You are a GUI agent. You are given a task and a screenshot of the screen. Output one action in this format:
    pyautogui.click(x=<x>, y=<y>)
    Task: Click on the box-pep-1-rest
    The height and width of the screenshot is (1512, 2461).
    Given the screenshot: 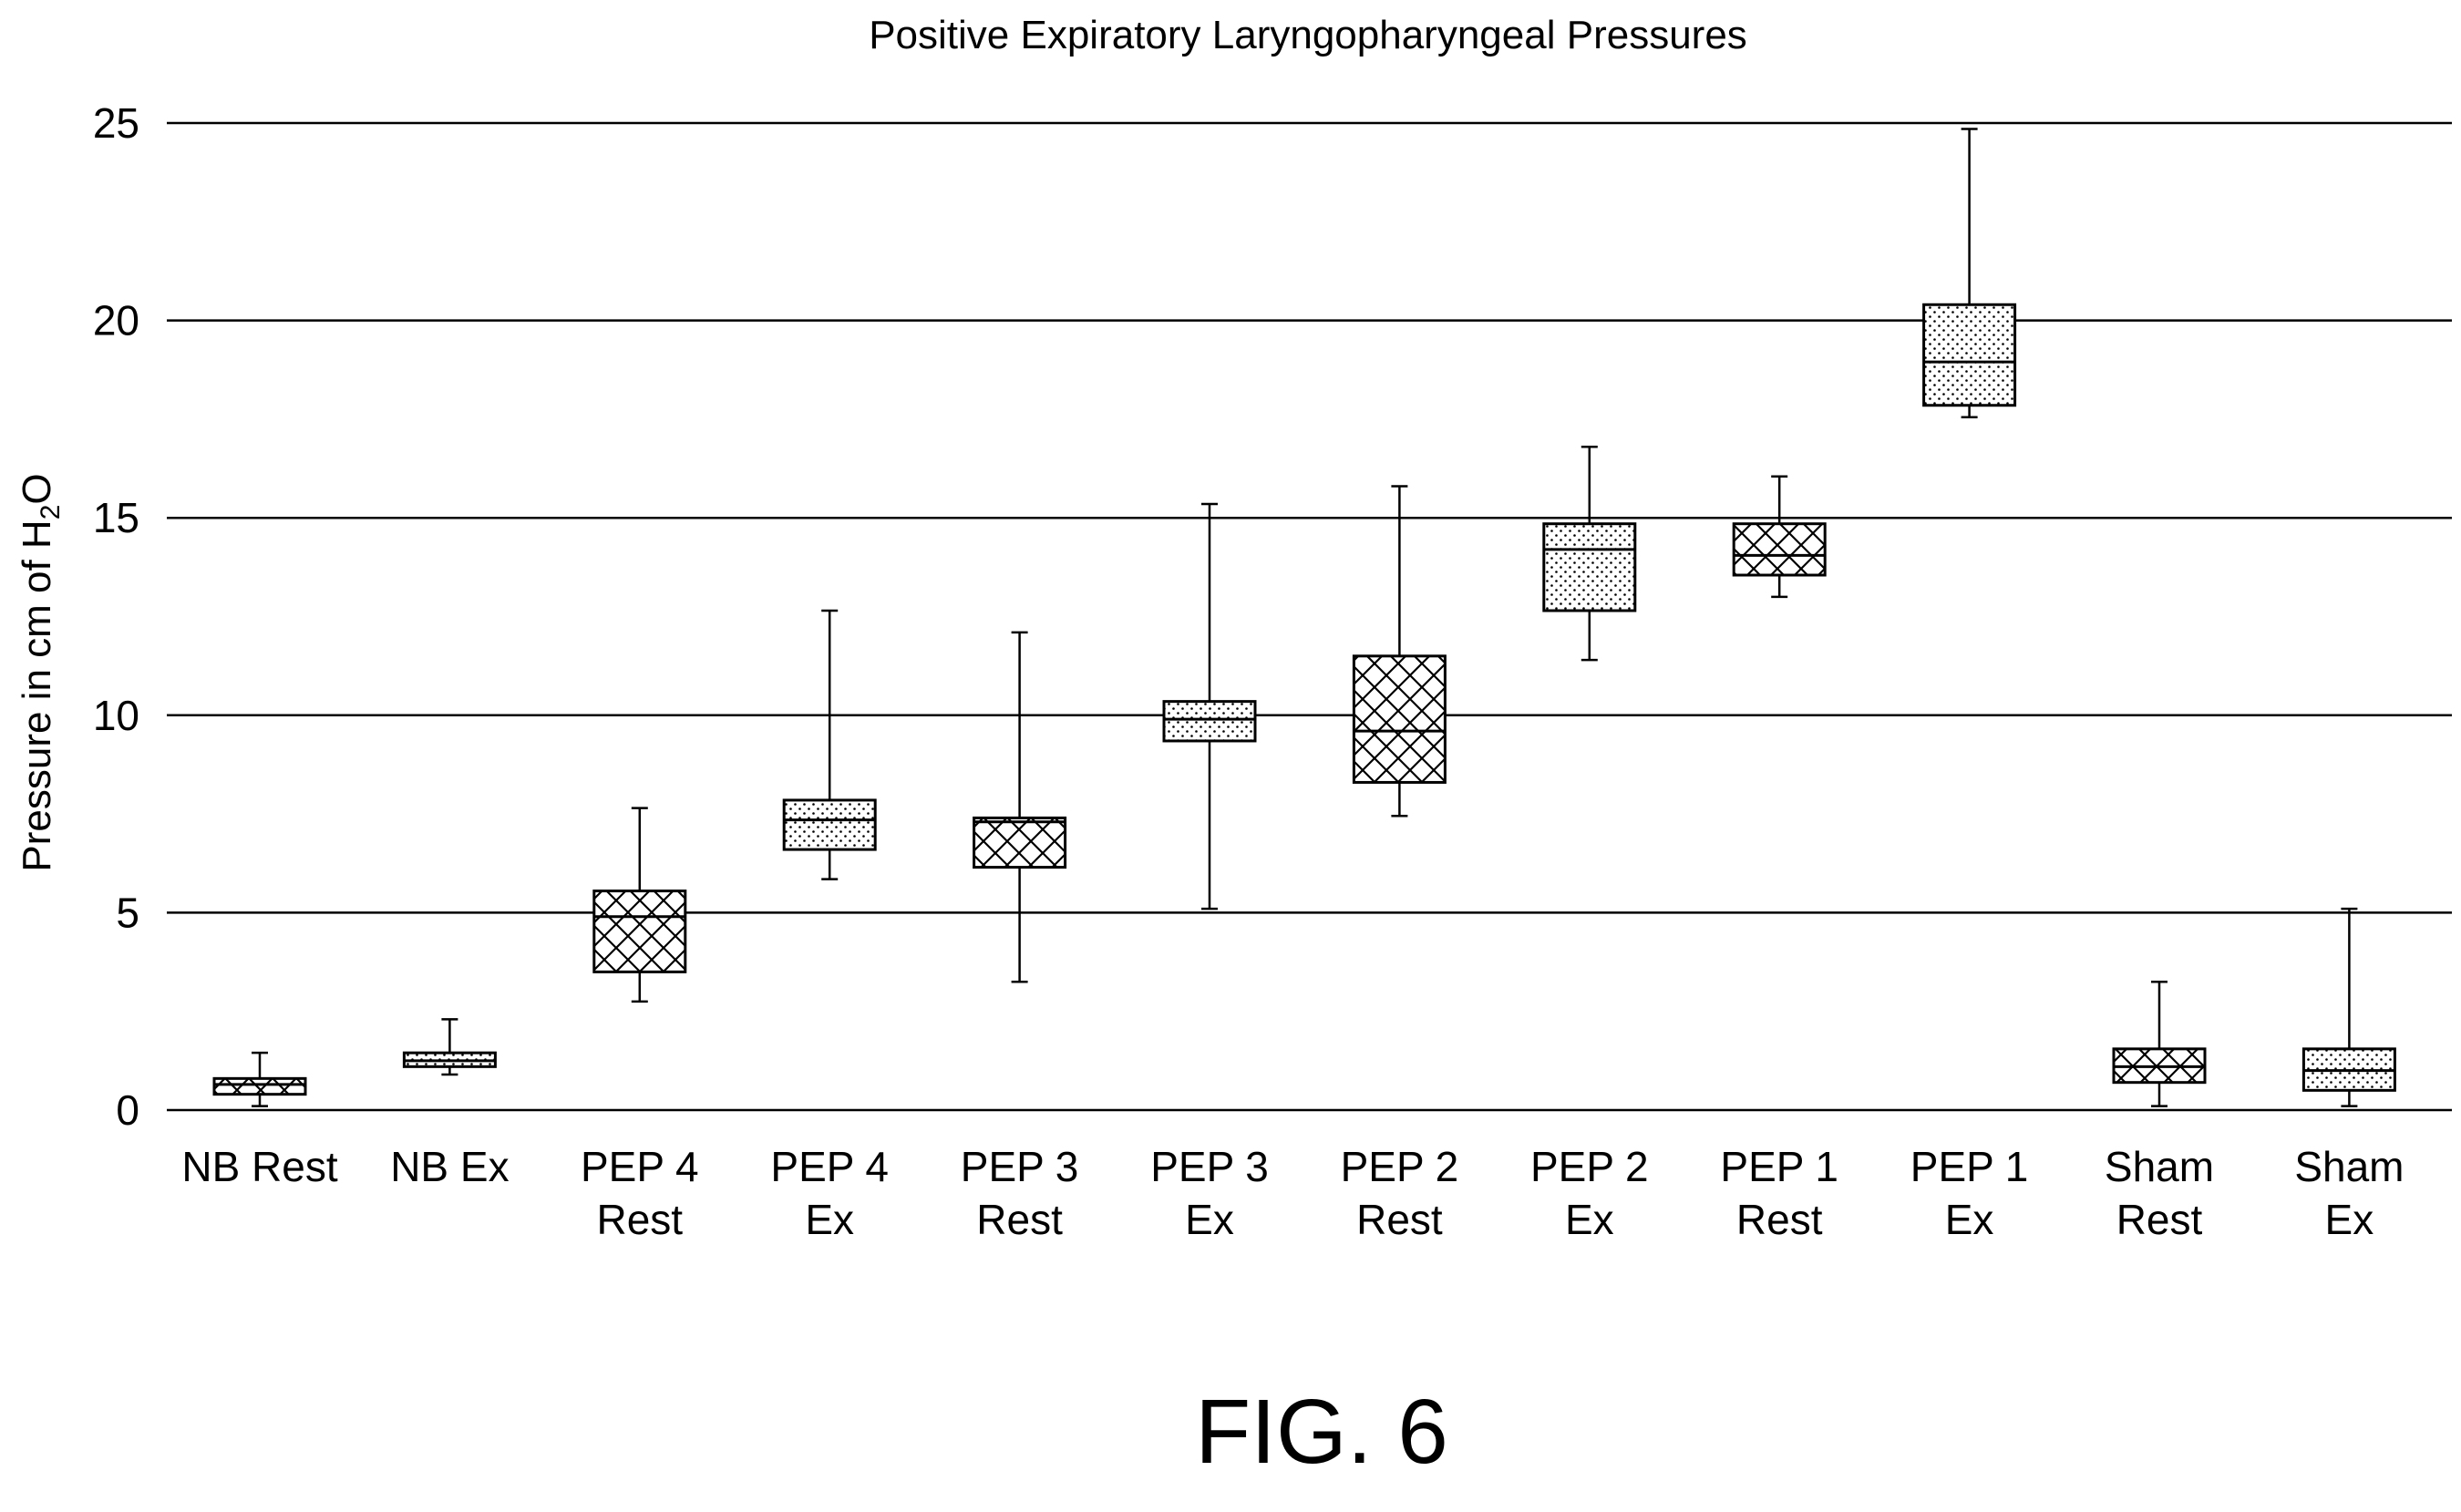 What is the action you would take?
    pyautogui.click(x=1779, y=537)
    